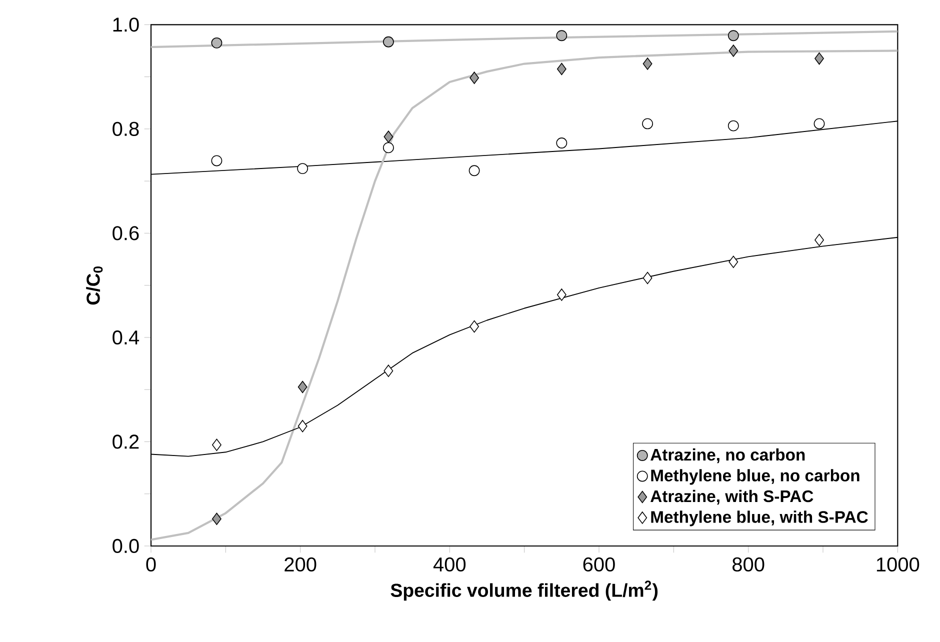 Image resolution: width=940 pixels, height=642 pixels. I want to click on legend-label: Methylene blue, no carbon, so click(755, 477).